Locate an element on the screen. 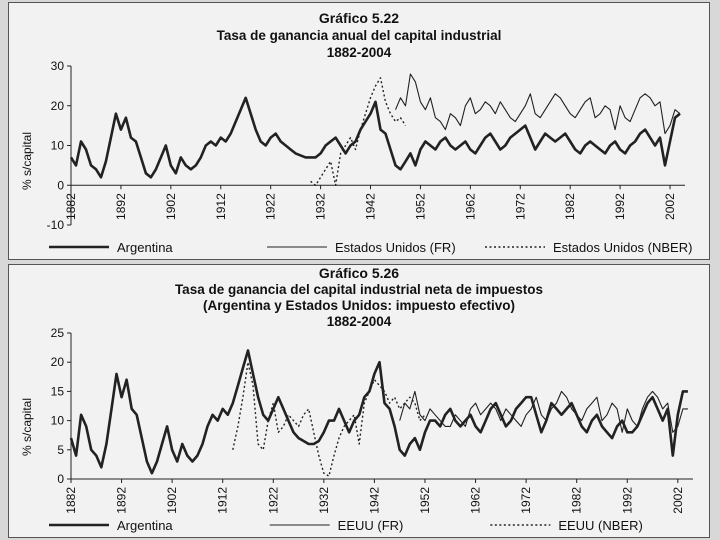  legend-label: EEUU (NBER) is located at coordinates (600, 525).